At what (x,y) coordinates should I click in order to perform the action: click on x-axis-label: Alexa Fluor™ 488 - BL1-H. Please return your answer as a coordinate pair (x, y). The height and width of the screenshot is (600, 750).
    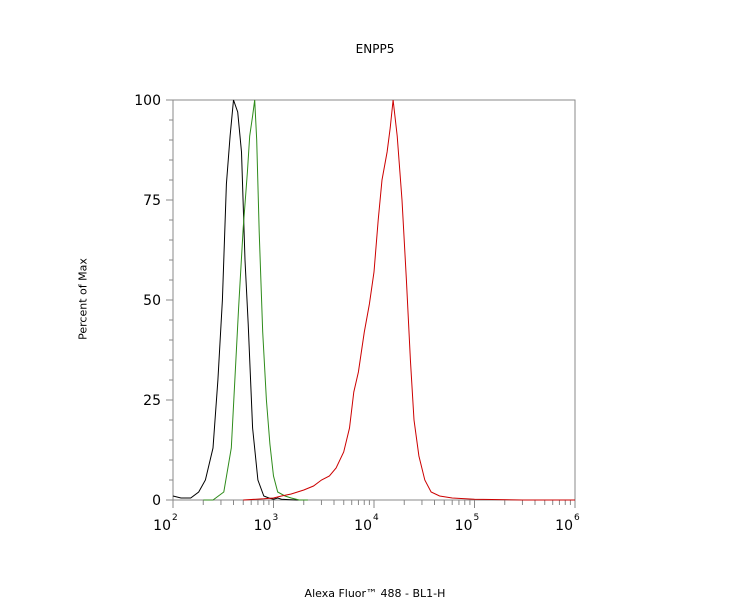
    Looking at the image, I should click on (375, 593).